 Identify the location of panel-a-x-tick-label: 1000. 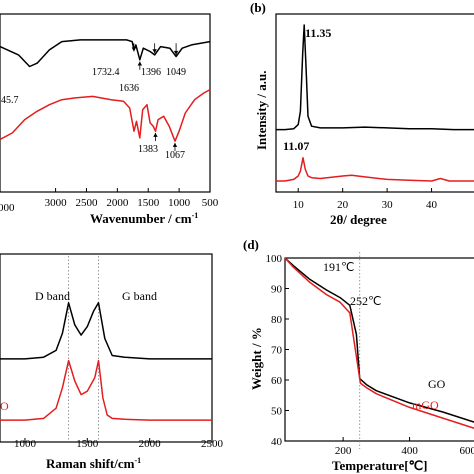
(179, 203).